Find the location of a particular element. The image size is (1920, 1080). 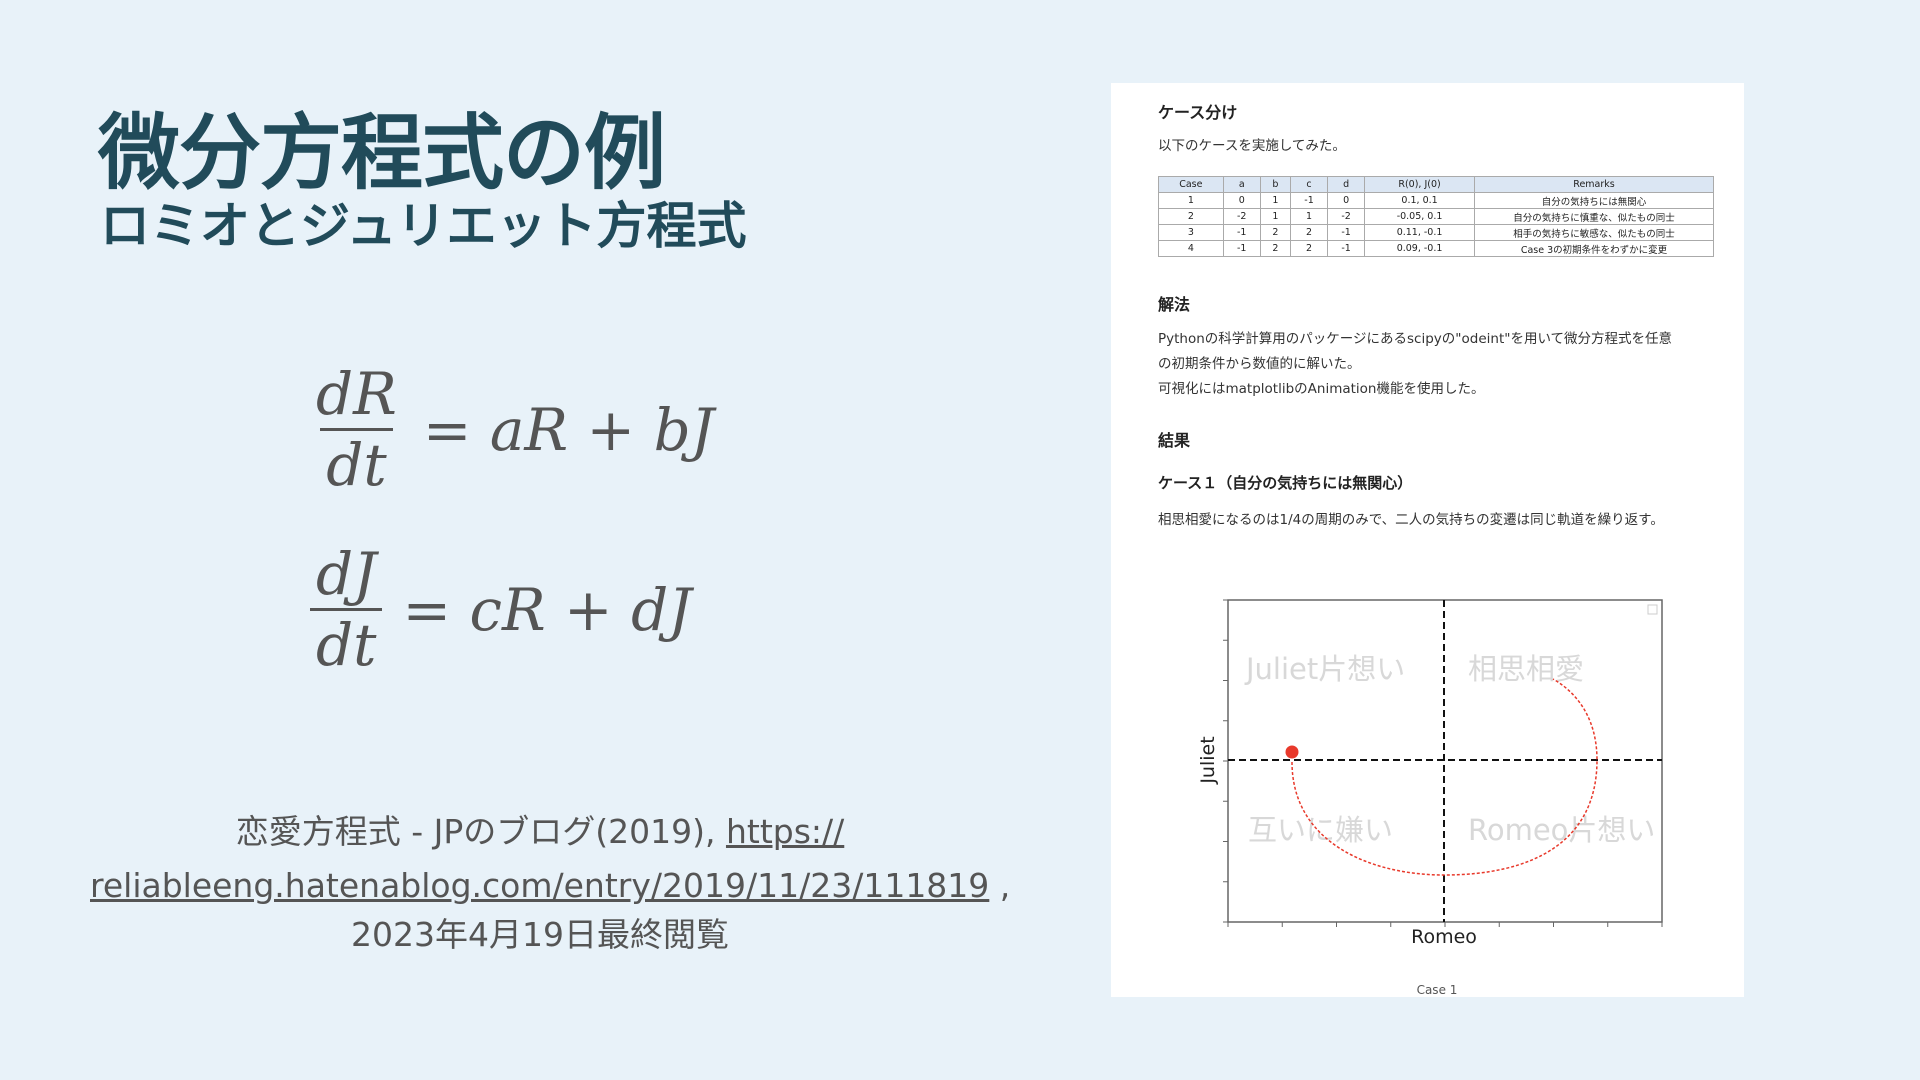

heading-case1: ケース１（自分の気持ちには無関心） is located at coordinates (1285, 483).